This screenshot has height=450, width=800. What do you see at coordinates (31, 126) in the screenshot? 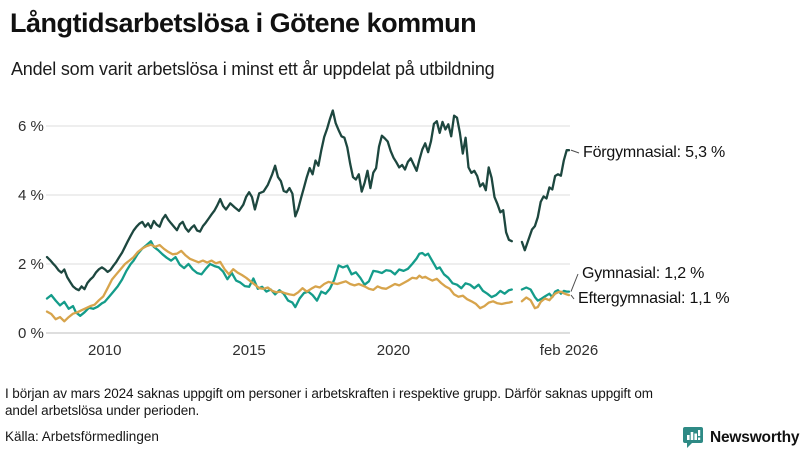
I see `y-tick-label: 6 %` at bounding box center [31, 126].